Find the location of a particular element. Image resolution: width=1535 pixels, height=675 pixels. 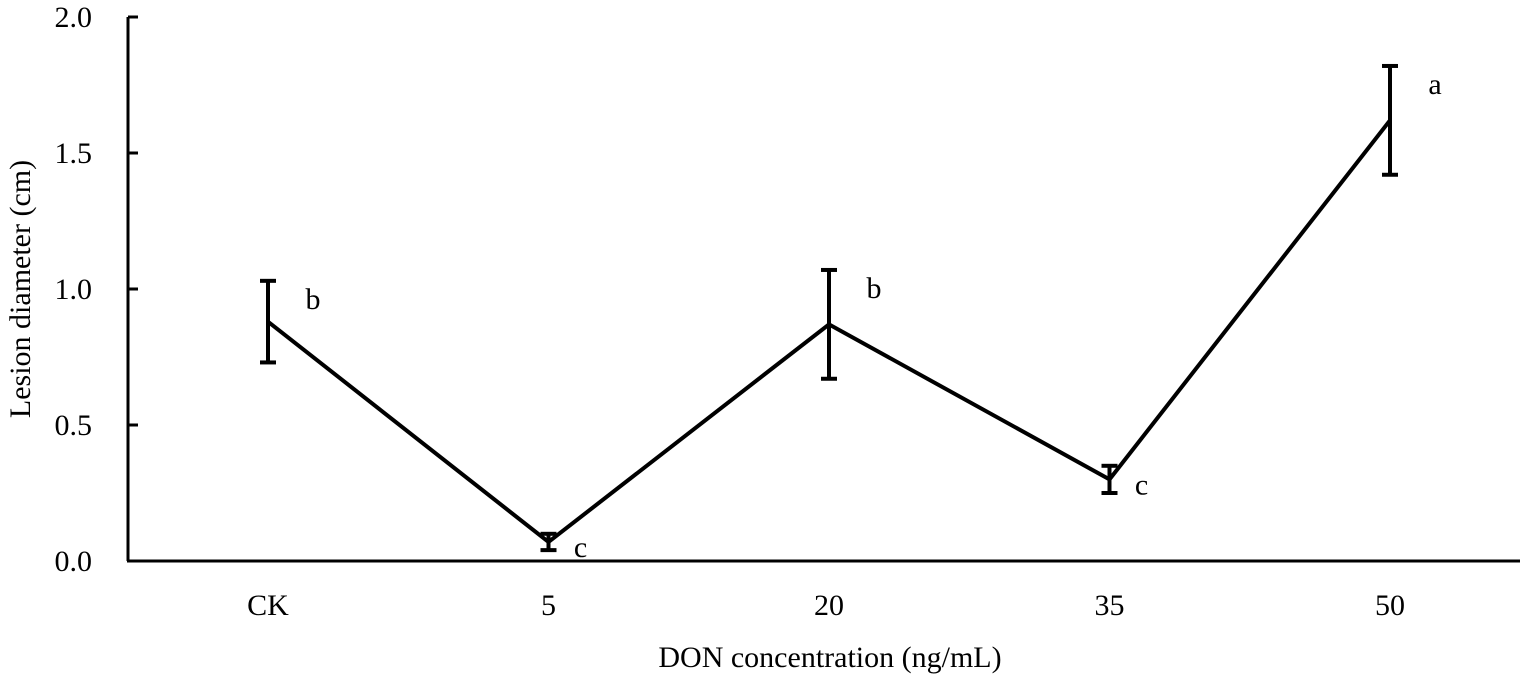

x-tick-label: 5 is located at coordinates (548, 605).